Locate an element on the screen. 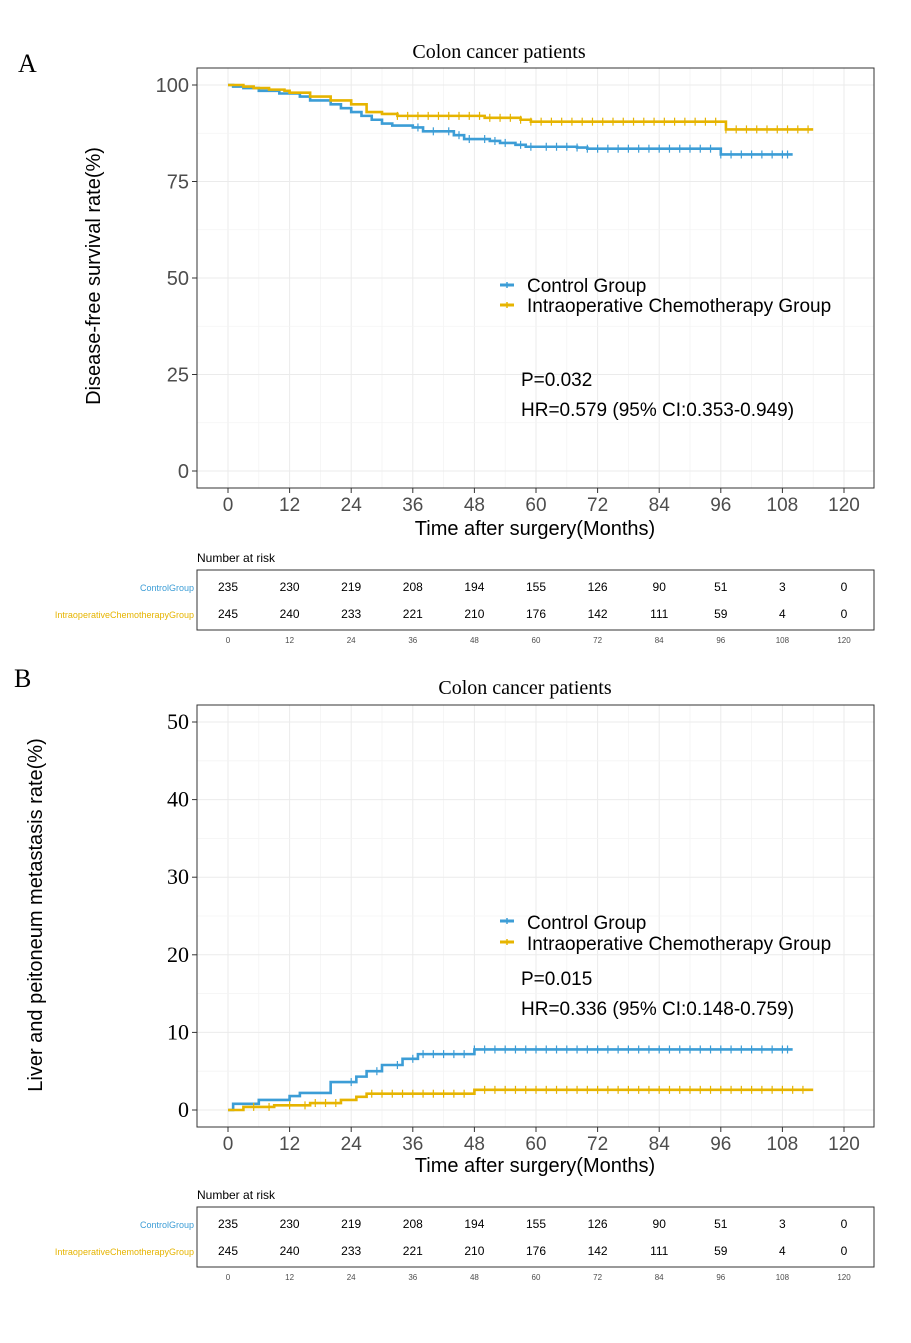 The width and height of the screenshot is (911, 1343). x-tick-label: 0 is located at coordinates (228, 1144).